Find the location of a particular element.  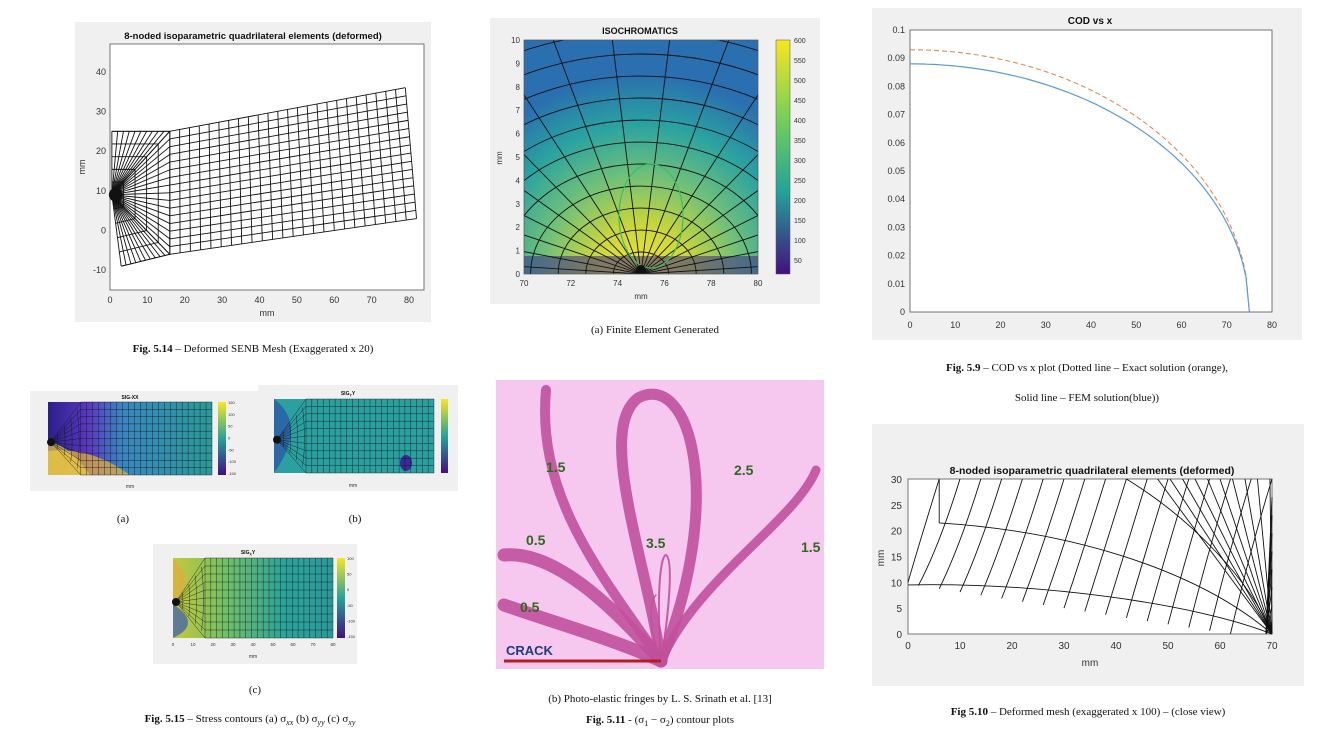

fig514-xtick: 30 is located at coordinates (222, 300).